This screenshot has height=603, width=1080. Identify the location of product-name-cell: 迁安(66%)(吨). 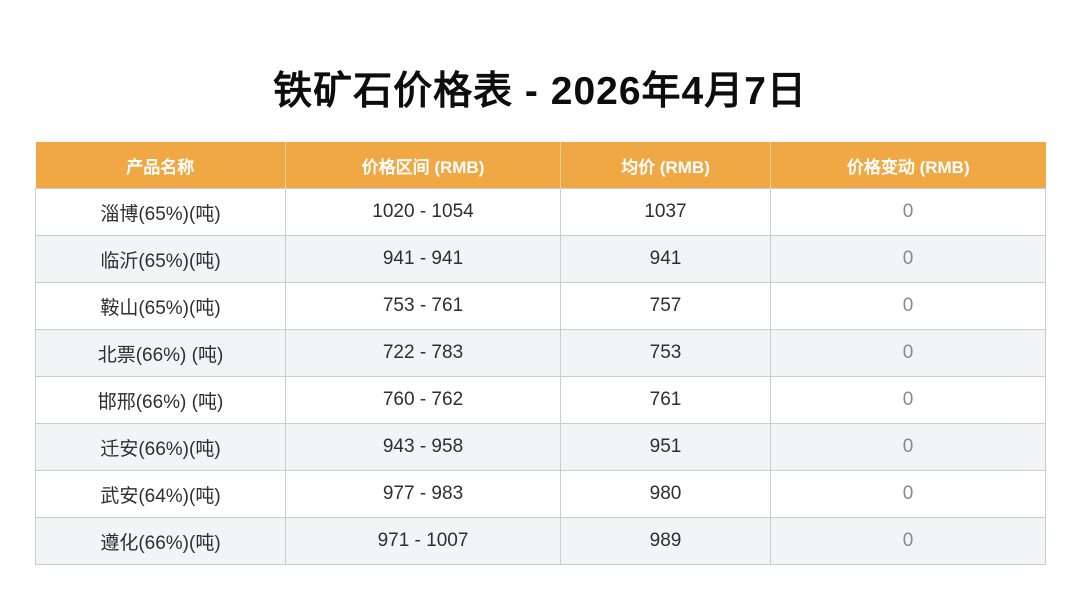
(160, 447).